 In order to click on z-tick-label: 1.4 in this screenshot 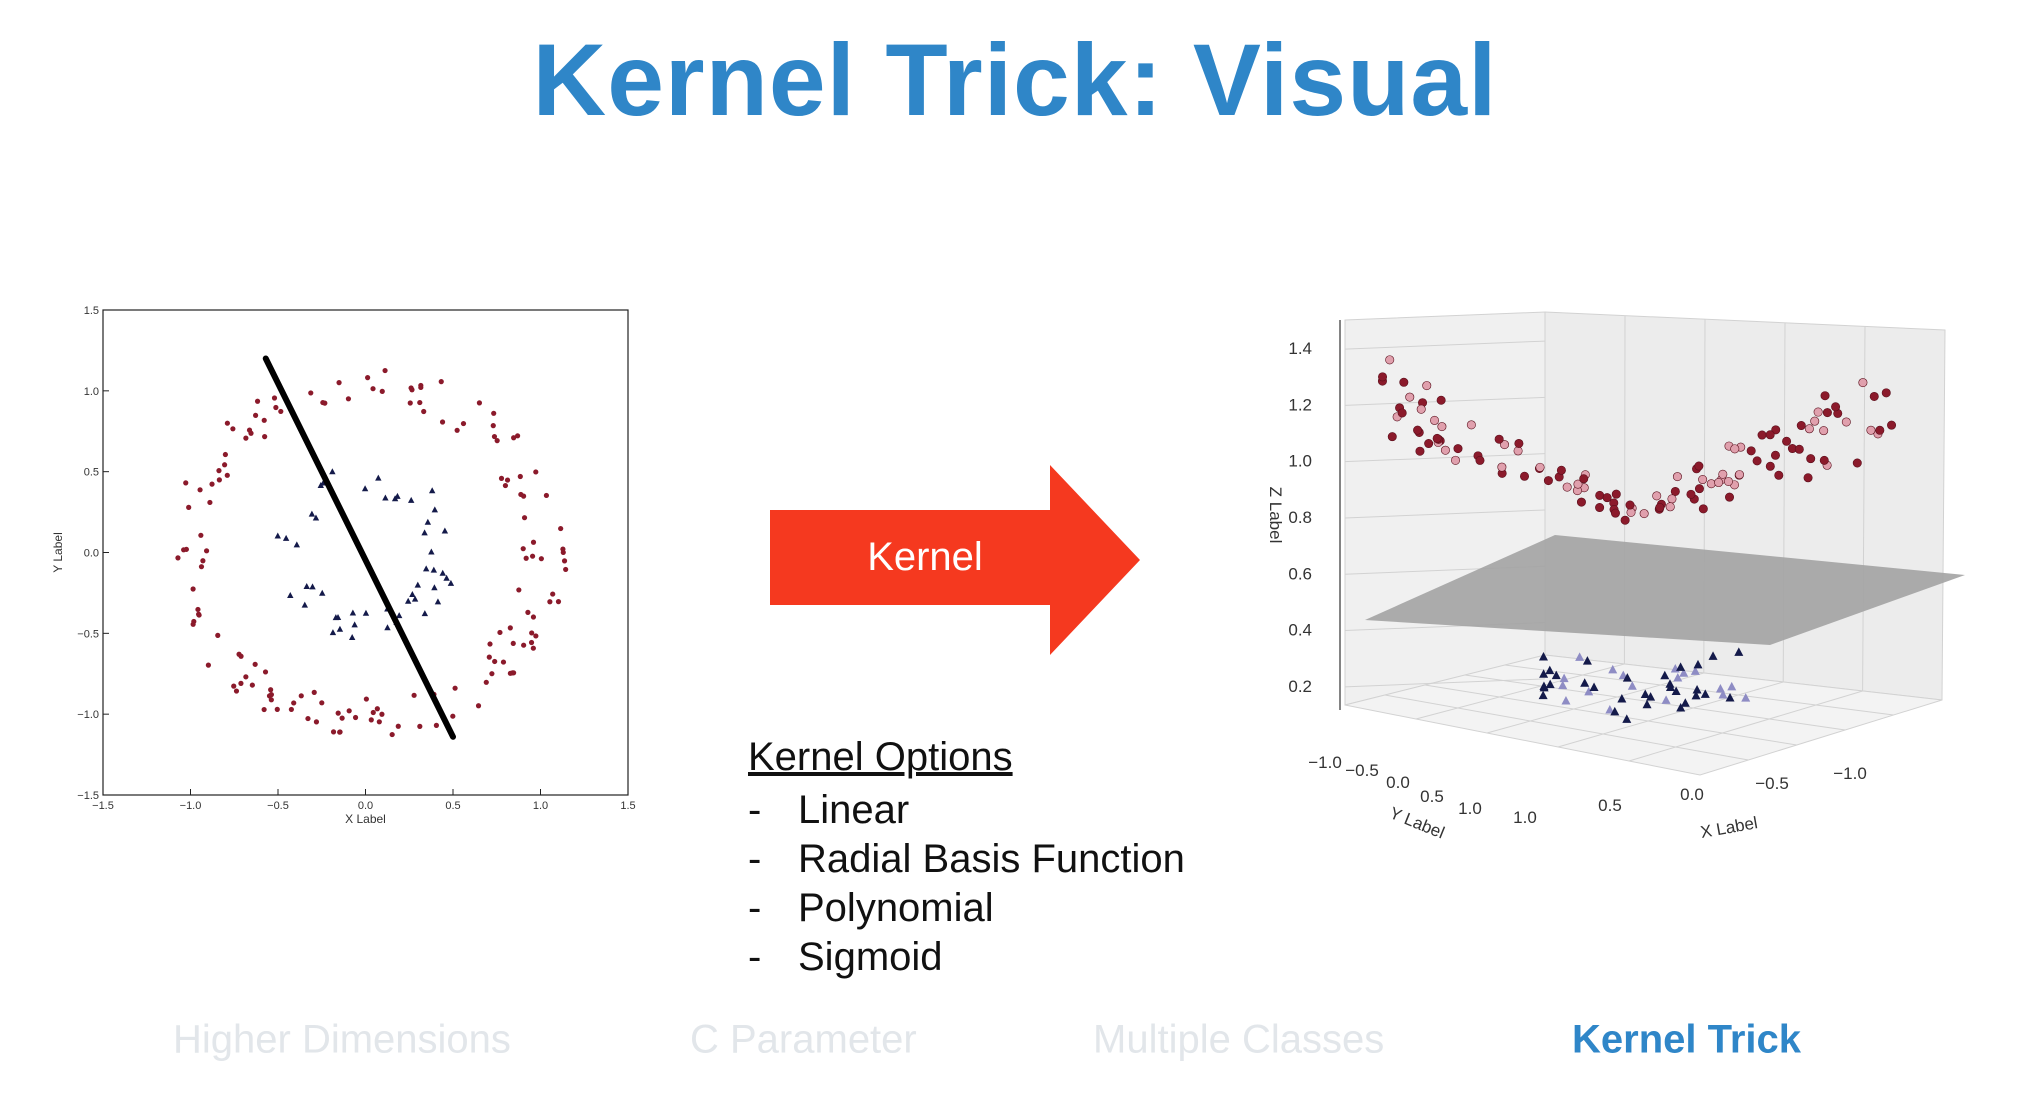, I will do `click(1300, 348)`.